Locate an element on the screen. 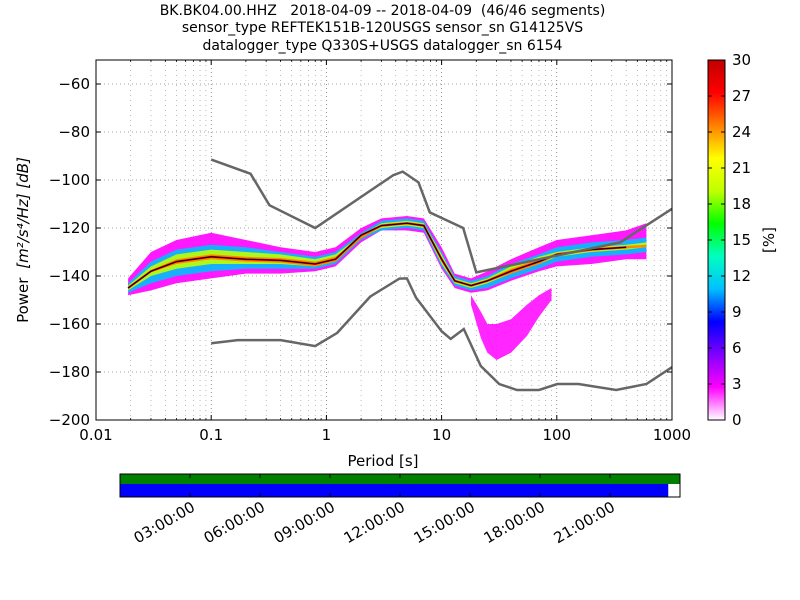 The height and width of the screenshot is (600, 800). y-axis-label: Power [m²/s⁴/Hz] [dB] is located at coordinates (23, 240).